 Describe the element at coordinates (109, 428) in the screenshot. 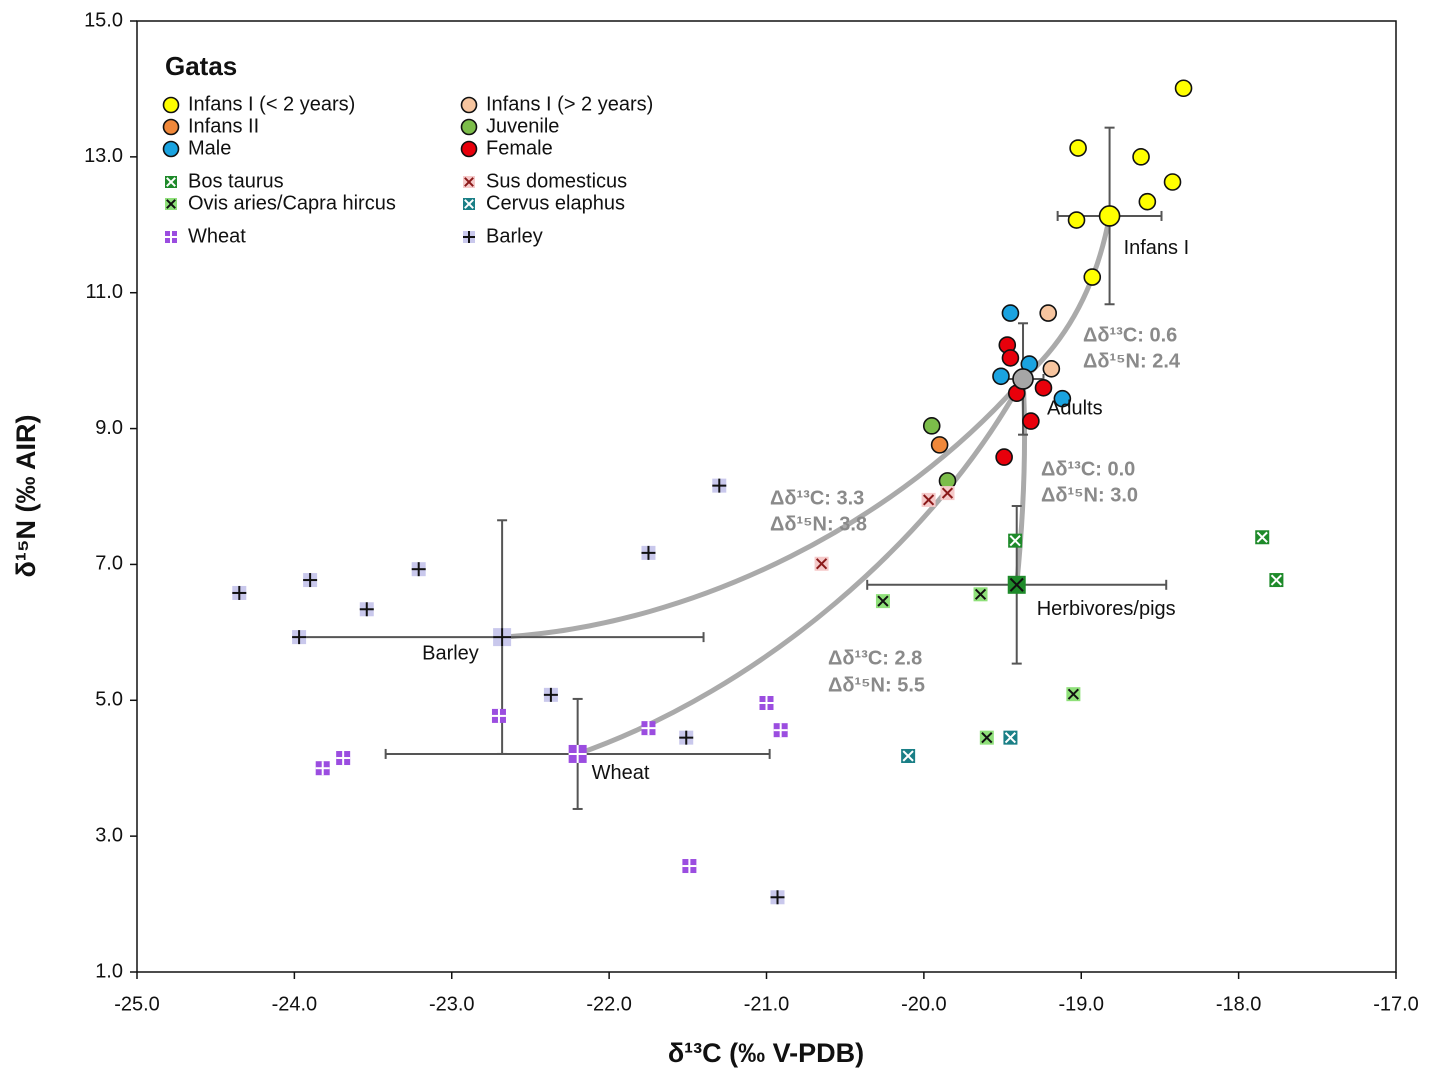

I see `y-tick-label: 9.0` at that location.